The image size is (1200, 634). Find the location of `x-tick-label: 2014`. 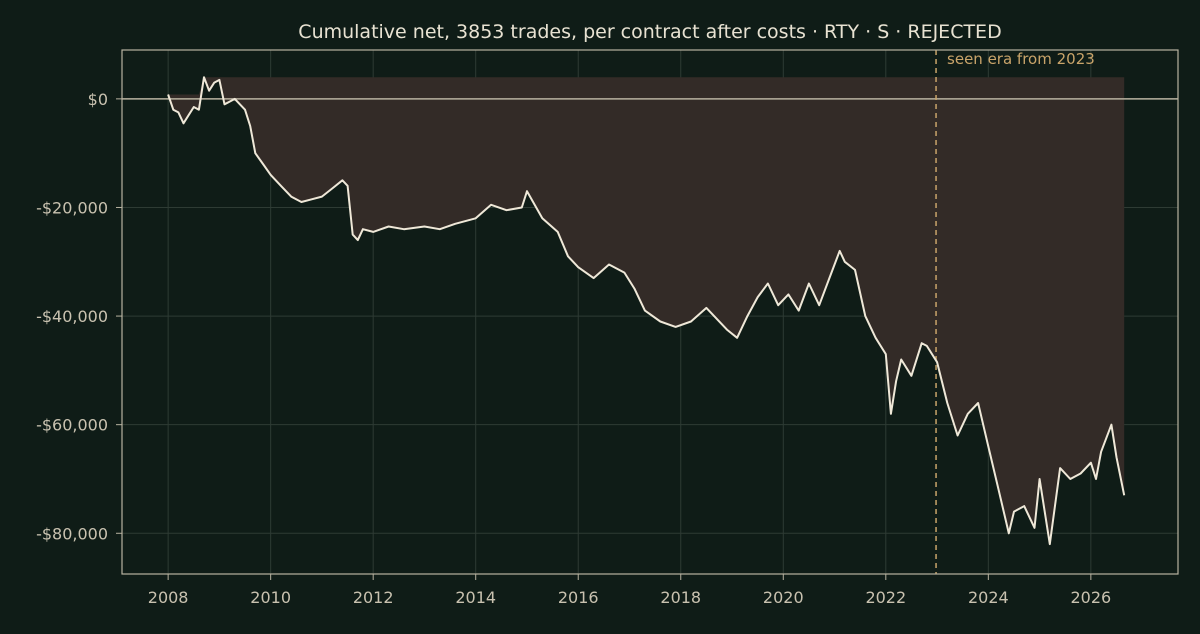

x-tick-label: 2014 is located at coordinates (475, 597).